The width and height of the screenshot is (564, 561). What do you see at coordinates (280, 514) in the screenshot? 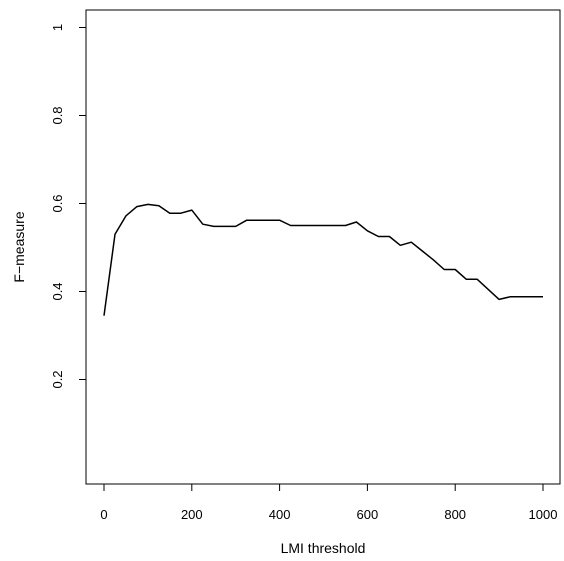
I see `x-tick-label: 400` at bounding box center [280, 514].